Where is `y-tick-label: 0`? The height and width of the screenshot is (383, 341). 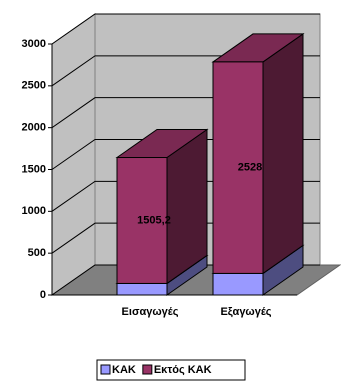
y-tick-label: 0 is located at coordinates (43, 295).